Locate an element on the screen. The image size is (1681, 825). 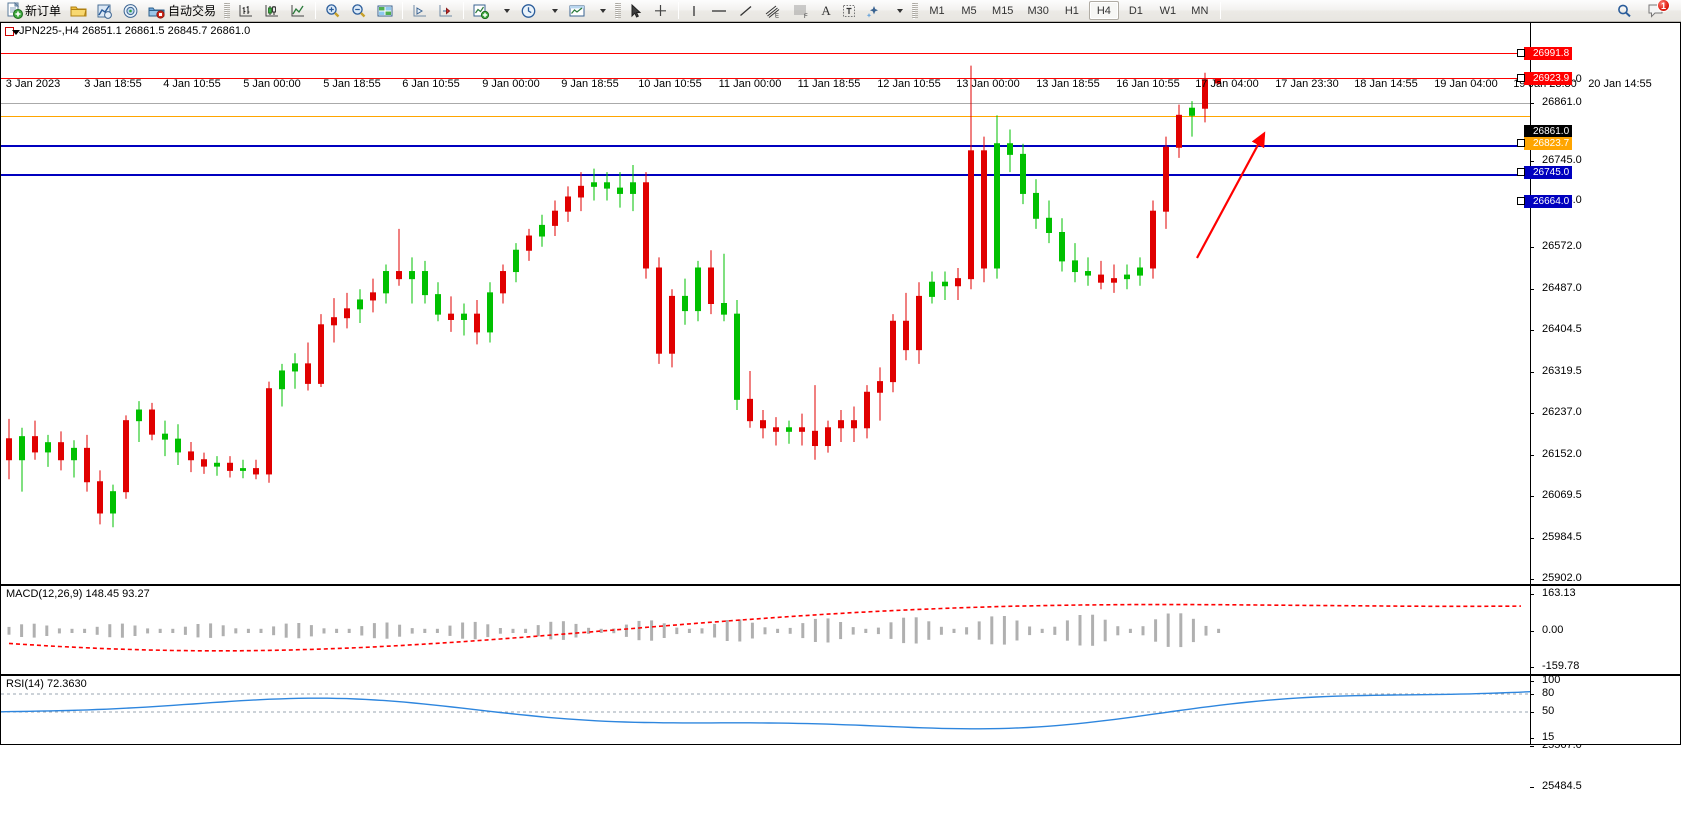
time-label: 3 Jan 18:55 is located at coordinates (113, 84).